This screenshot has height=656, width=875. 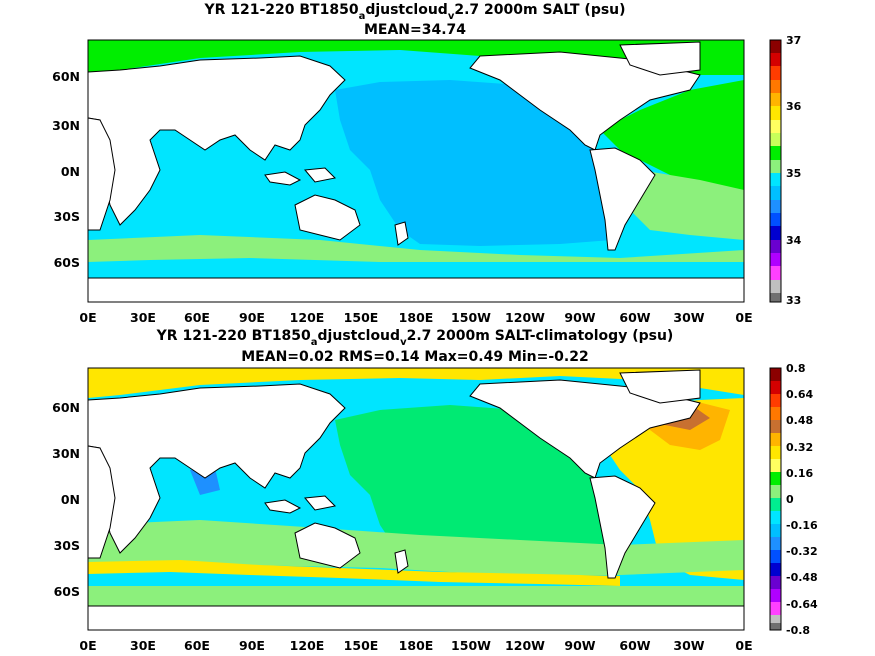 What do you see at coordinates (473, 163) in the screenshot?
I see `panel1-pacific-blue` at bounding box center [473, 163].